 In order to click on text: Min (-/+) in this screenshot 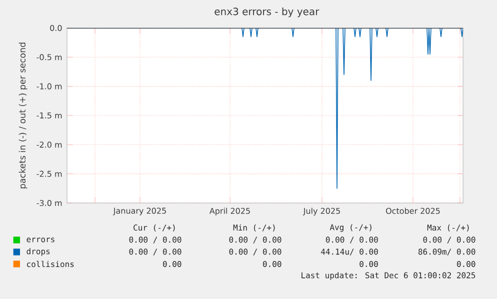, I will do `click(254, 228)`.